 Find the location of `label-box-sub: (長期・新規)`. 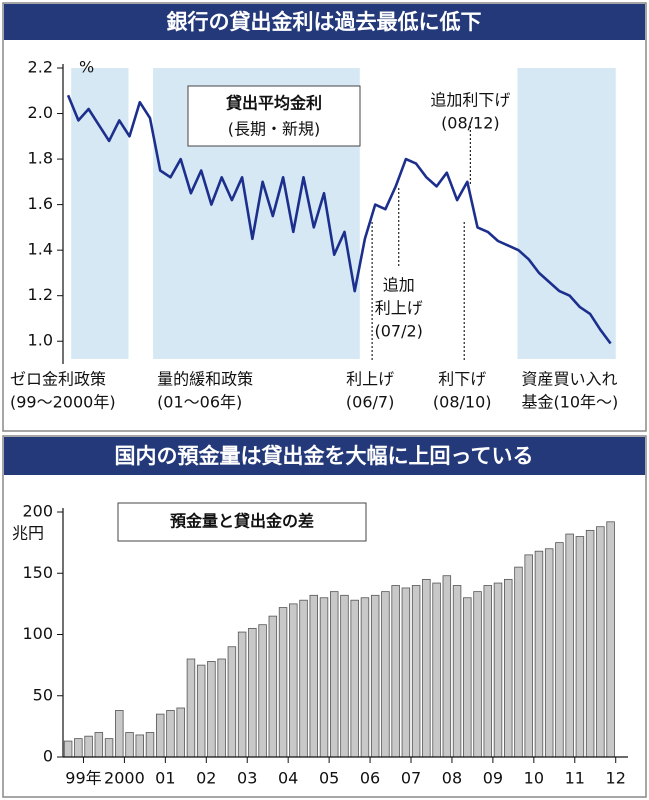

label-box-sub: (長期・新規) is located at coordinates (274, 129).